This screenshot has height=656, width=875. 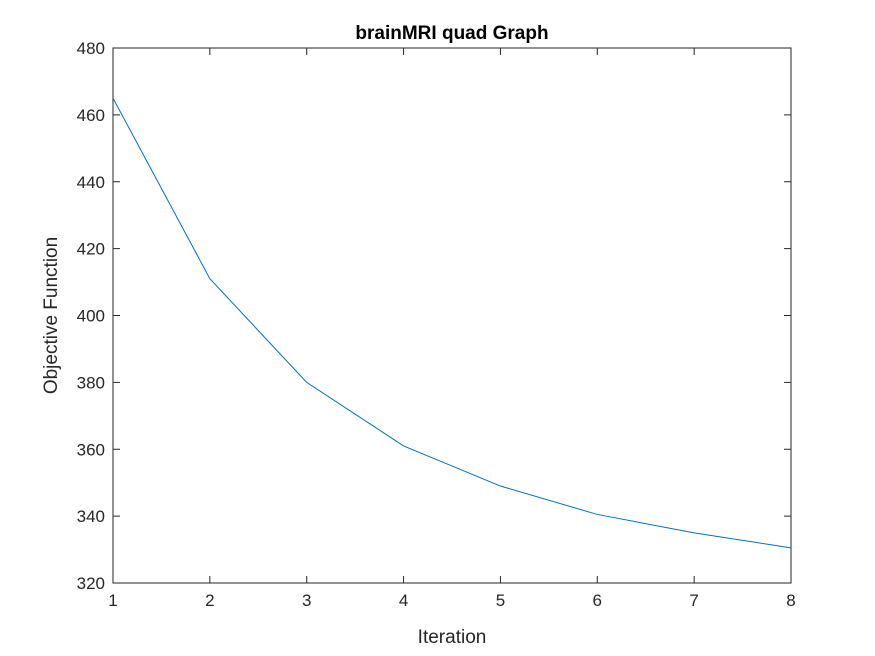 I want to click on x-tick-label-0: 1, so click(x=112, y=600).